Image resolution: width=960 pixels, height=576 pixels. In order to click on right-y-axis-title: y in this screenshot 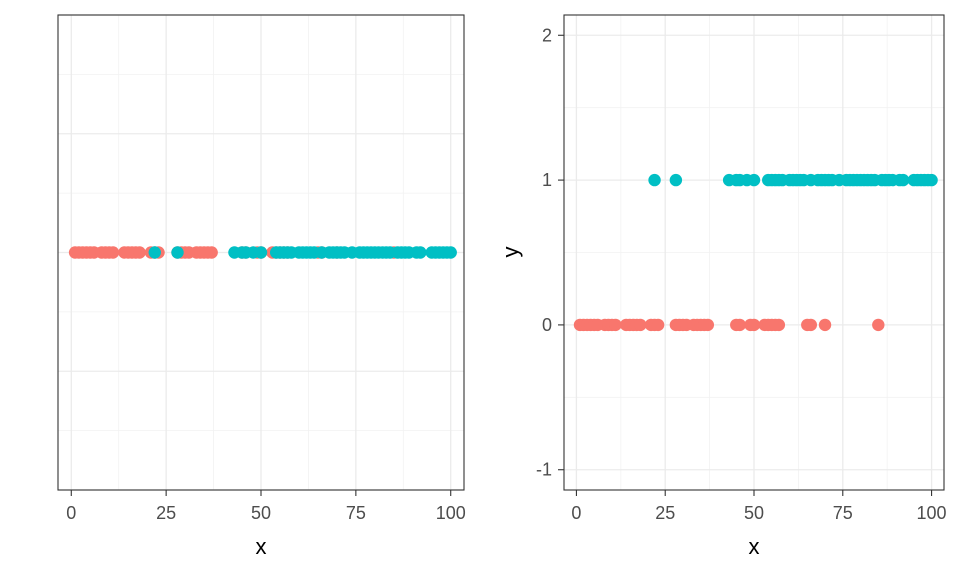, I will do `click(510, 252)`.